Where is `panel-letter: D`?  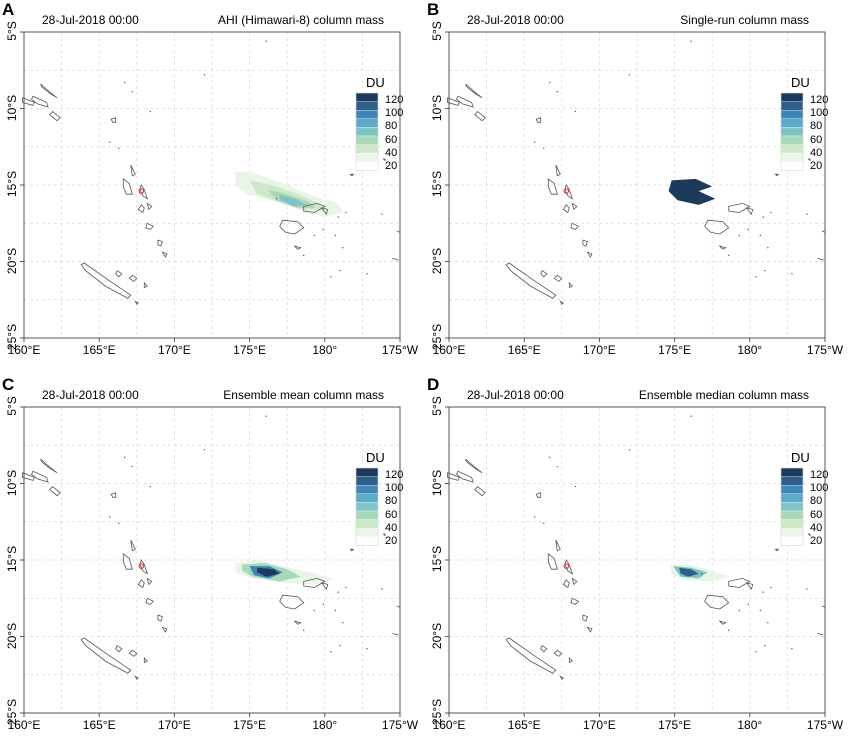
panel-letter: D is located at coordinates (433, 384).